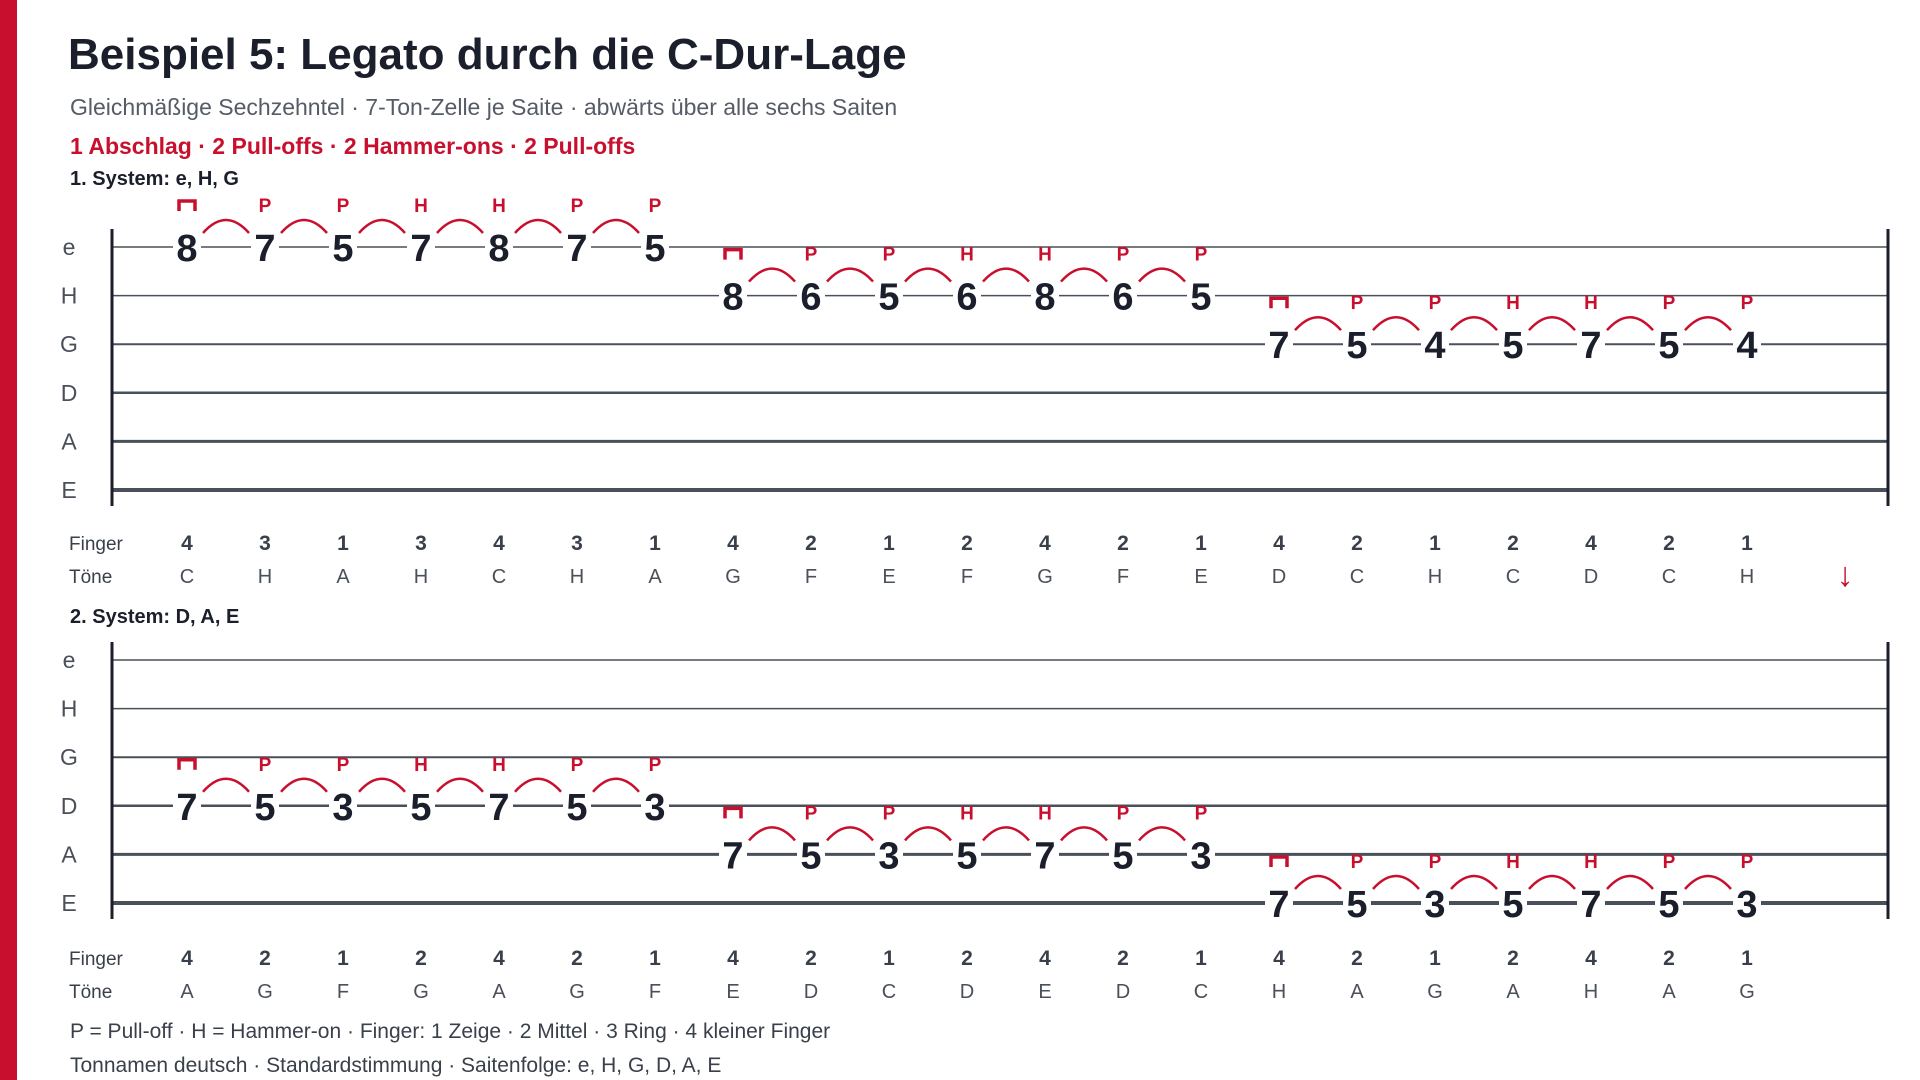  What do you see at coordinates (154, 179) in the screenshot?
I see `system-1-label: 1. System: e, H, G` at bounding box center [154, 179].